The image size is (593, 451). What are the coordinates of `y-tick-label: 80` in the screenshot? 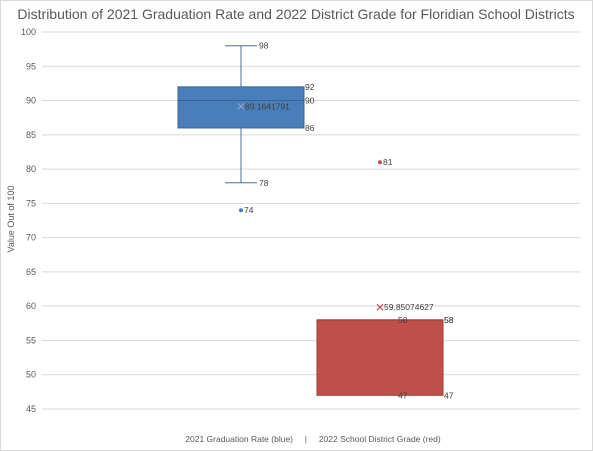 It's located at (31, 169).